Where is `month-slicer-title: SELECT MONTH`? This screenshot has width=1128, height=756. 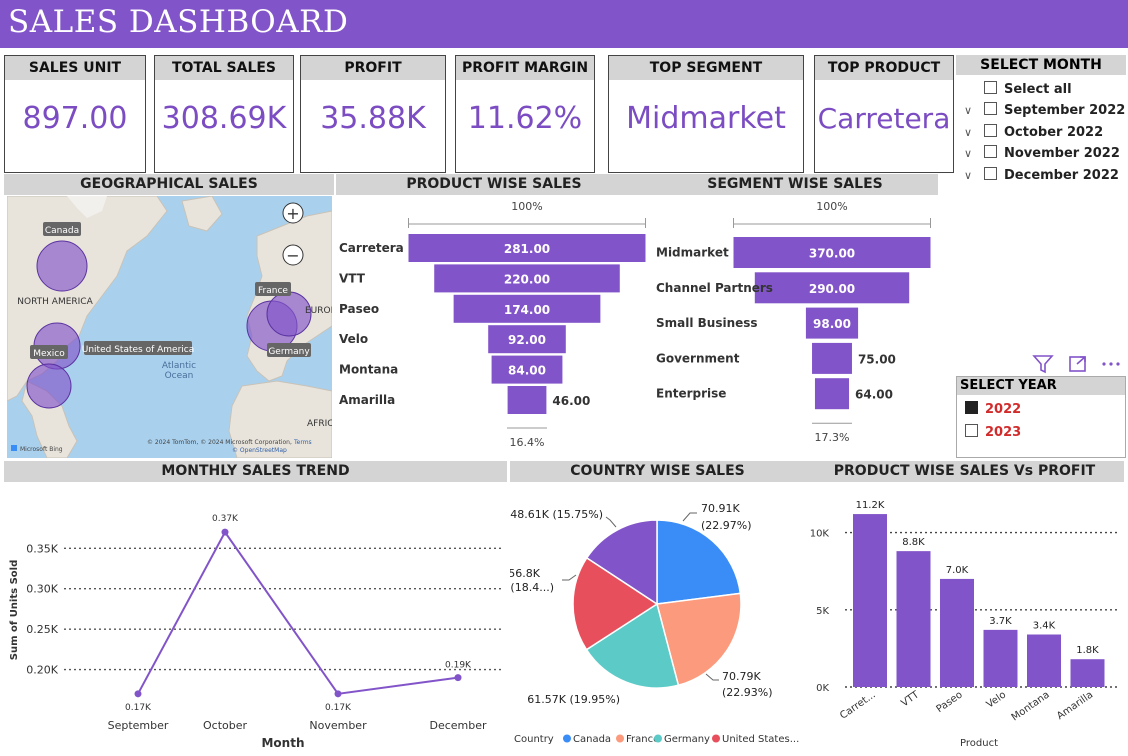 month-slicer-title: SELECT MONTH is located at coordinates (1041, 65).